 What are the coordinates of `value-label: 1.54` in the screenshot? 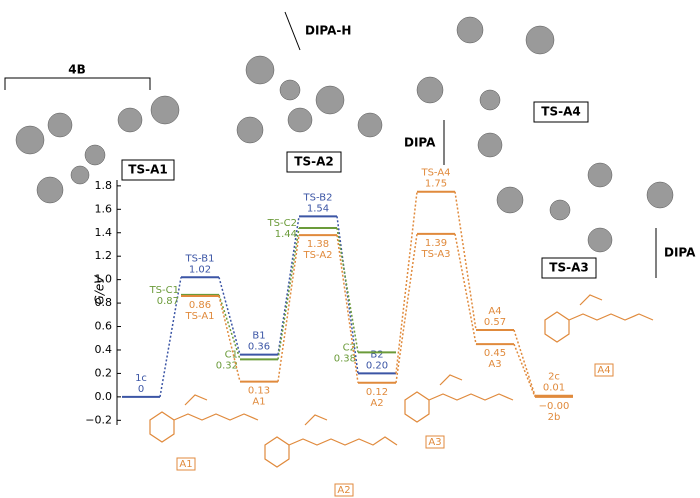 It's located at (318, 208).